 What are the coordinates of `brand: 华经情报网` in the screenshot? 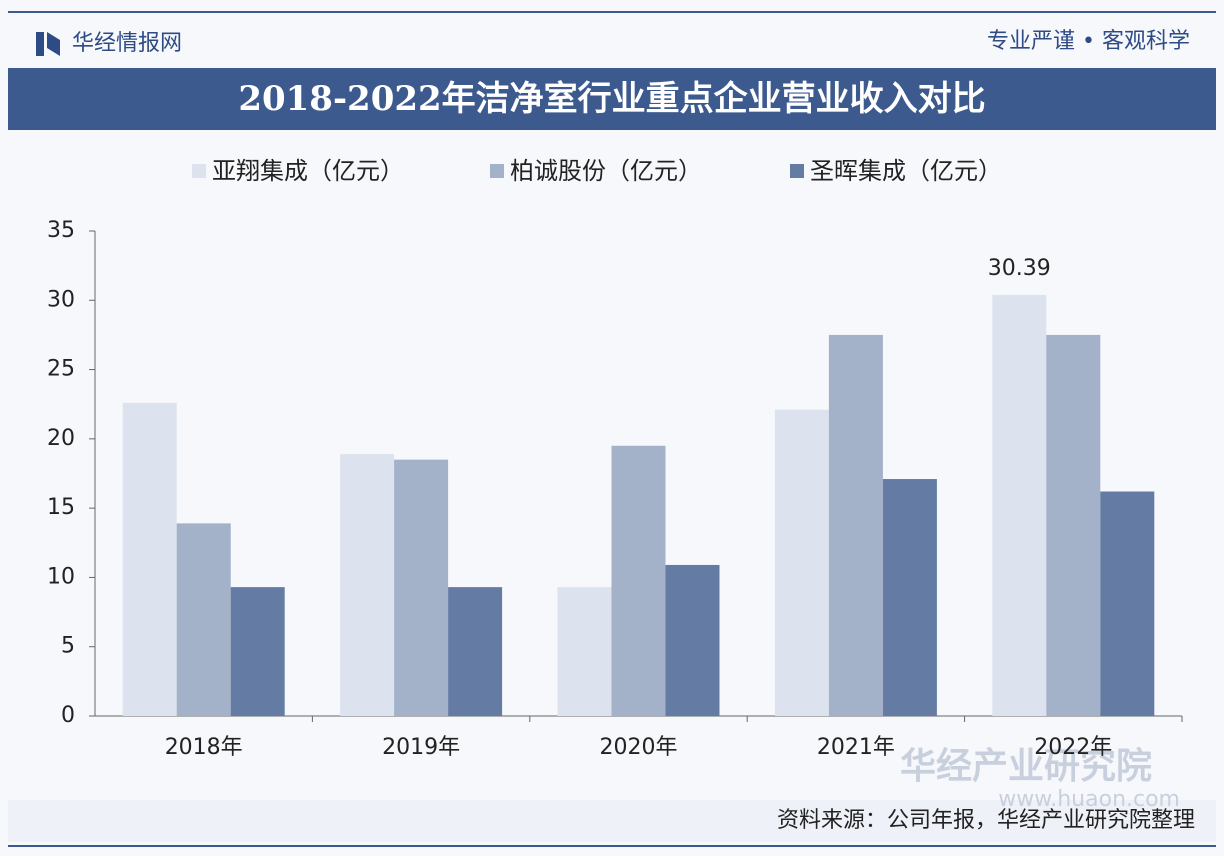 It's located at (127, 43).